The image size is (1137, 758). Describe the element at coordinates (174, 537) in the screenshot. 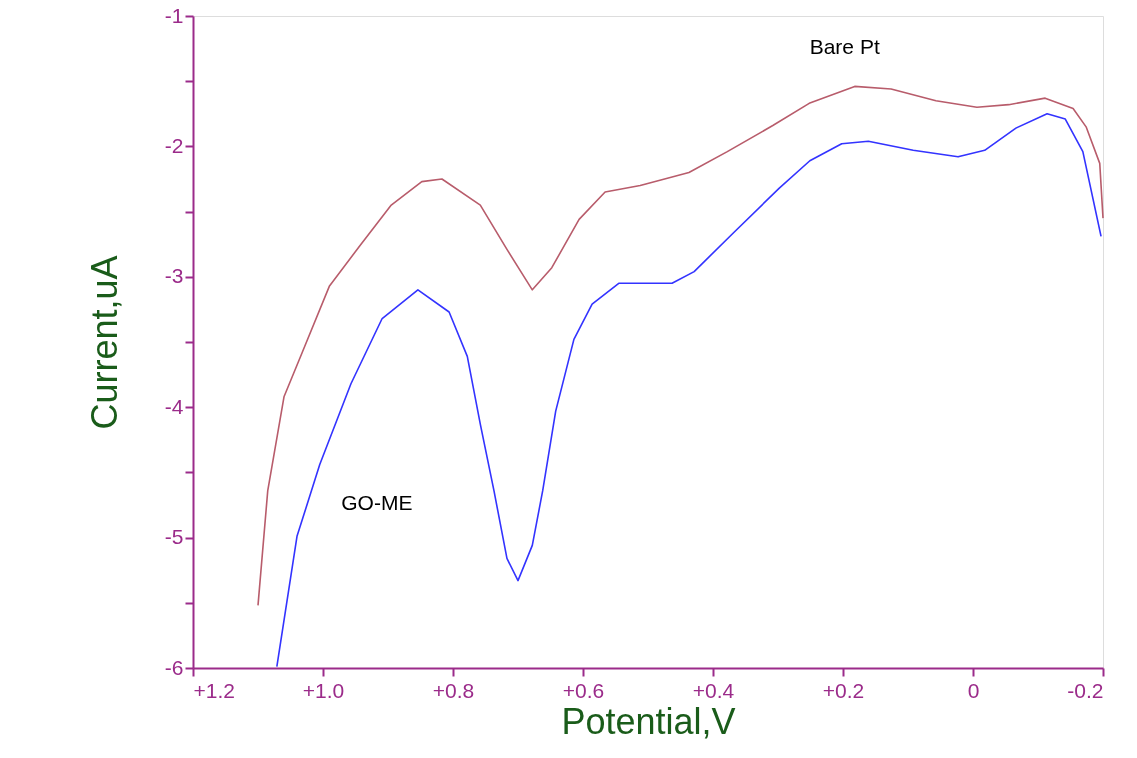

I see `y-tick-label: -5` at that location.